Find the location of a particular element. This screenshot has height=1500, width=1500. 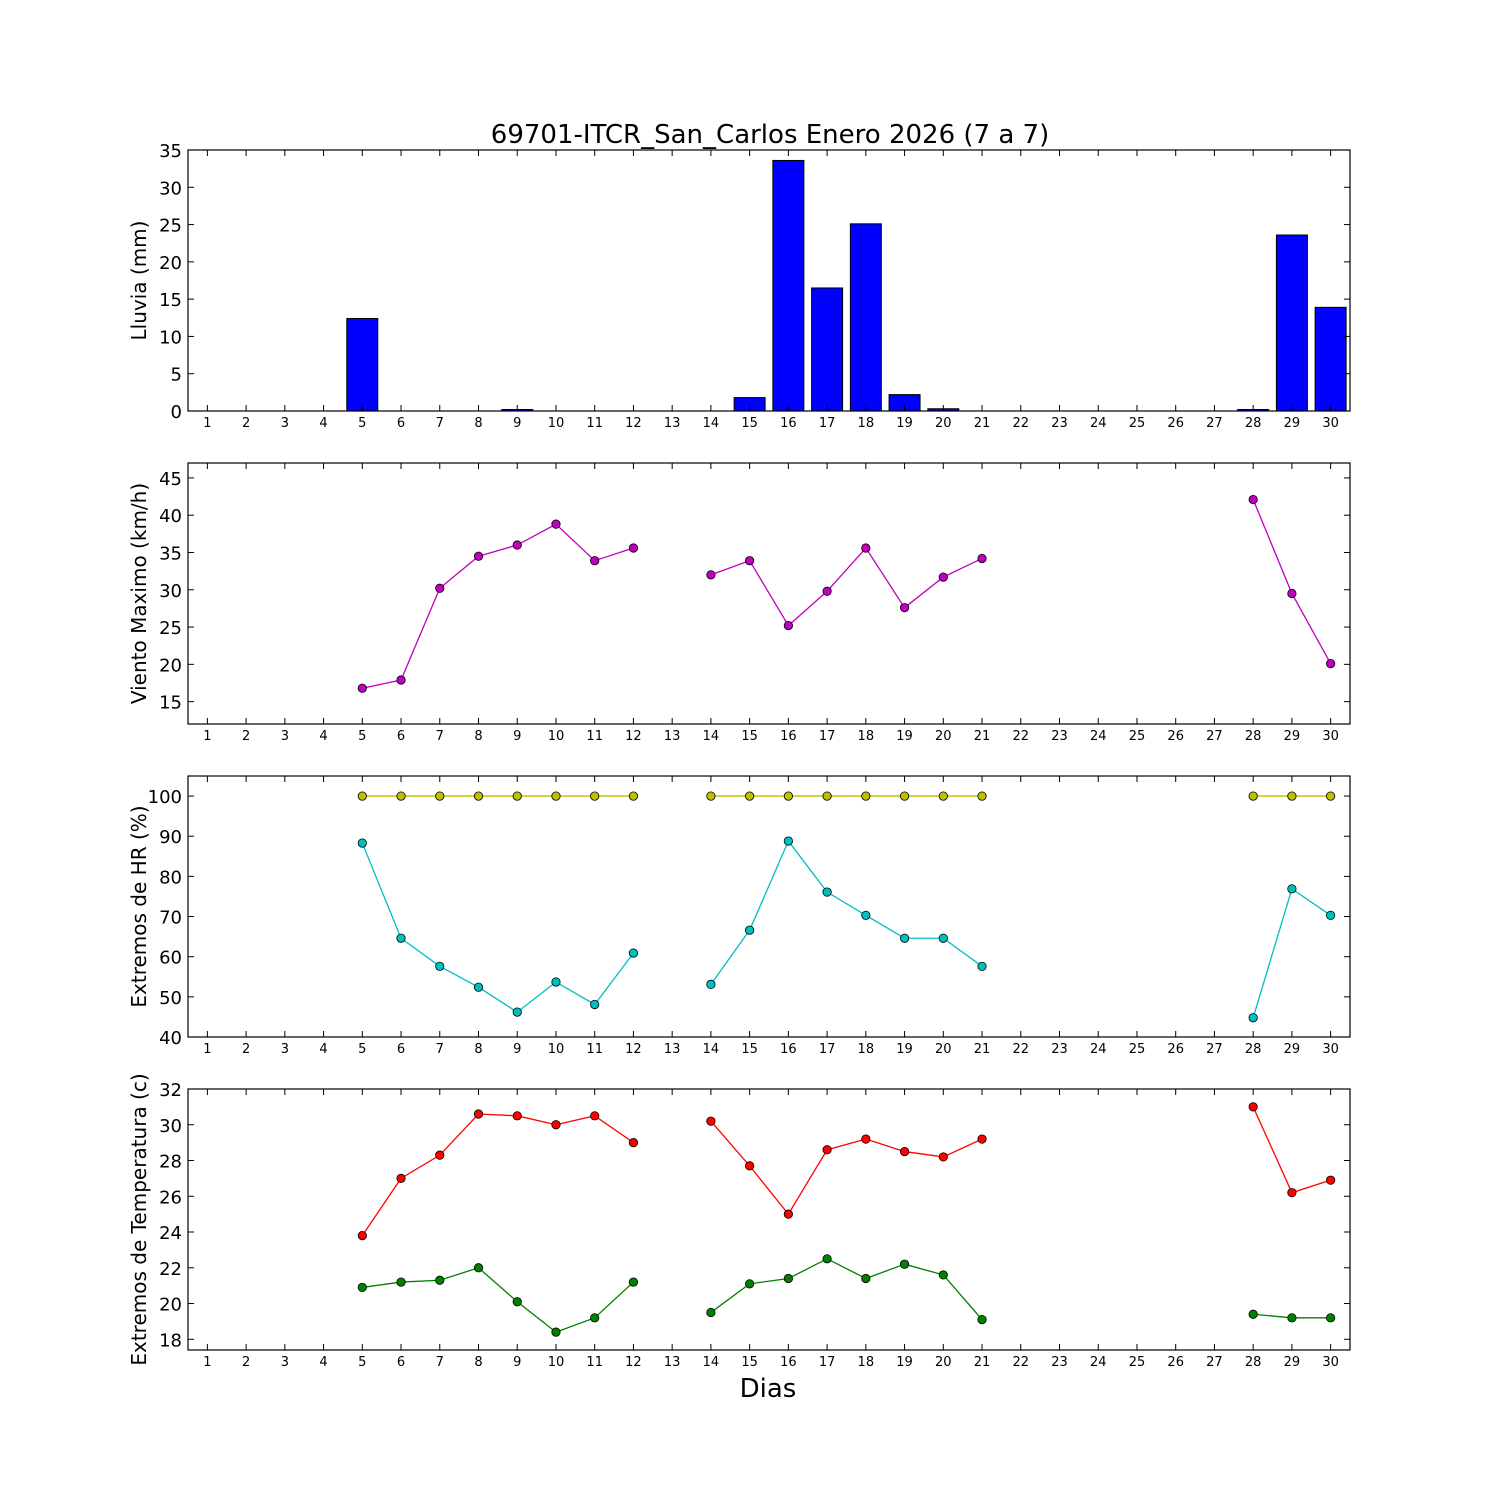

rain-x-tick-label: 27 is located at coordinates (1214, 423).